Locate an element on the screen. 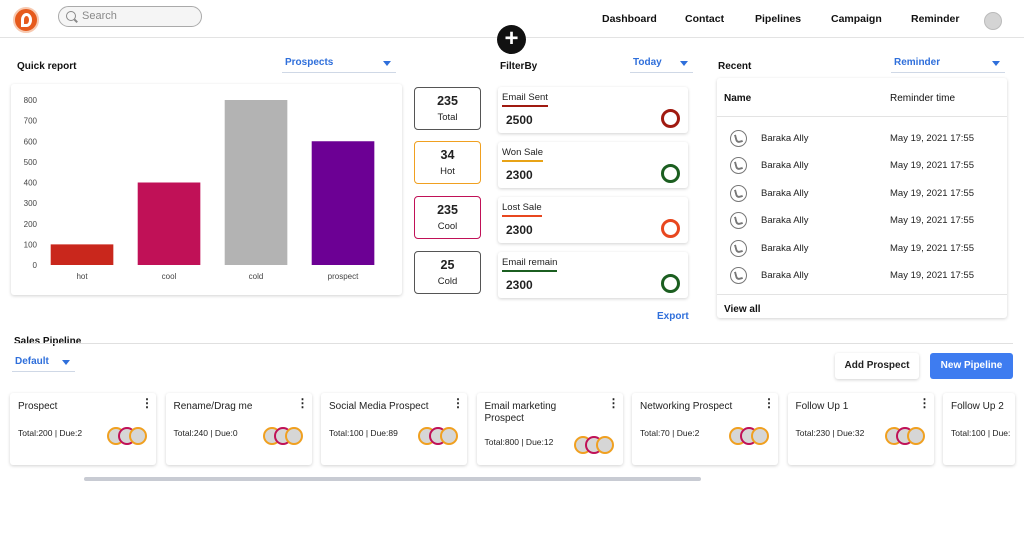 The image size is (1024, 533). pipeline-card: Rename/Drag me ⋮ Total:240 | Due:0 is located at coordinates (238, 429).